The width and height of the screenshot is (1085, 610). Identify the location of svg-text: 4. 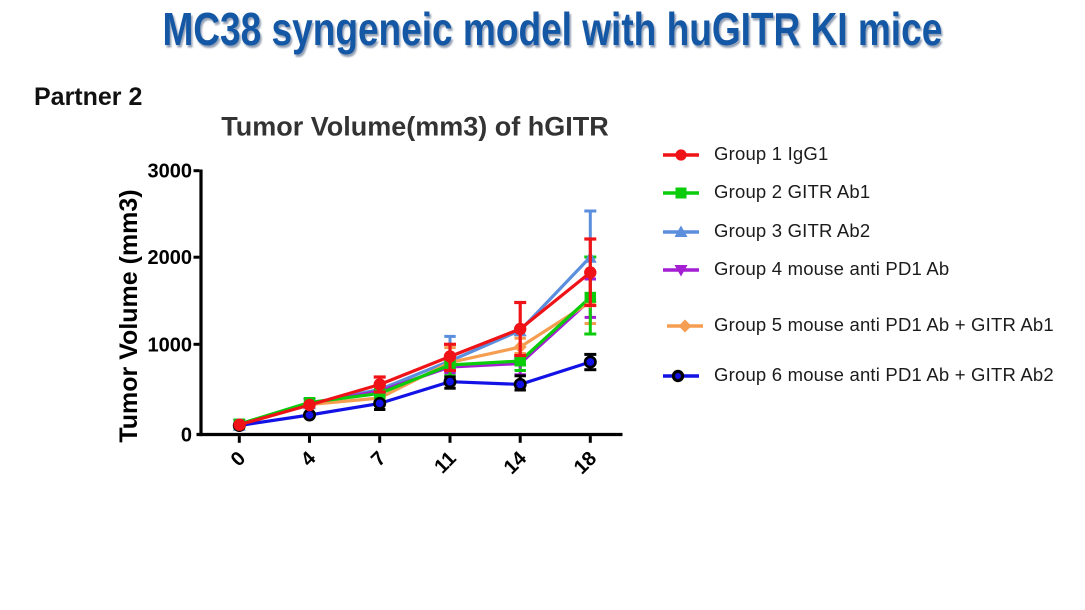
(309, 459).